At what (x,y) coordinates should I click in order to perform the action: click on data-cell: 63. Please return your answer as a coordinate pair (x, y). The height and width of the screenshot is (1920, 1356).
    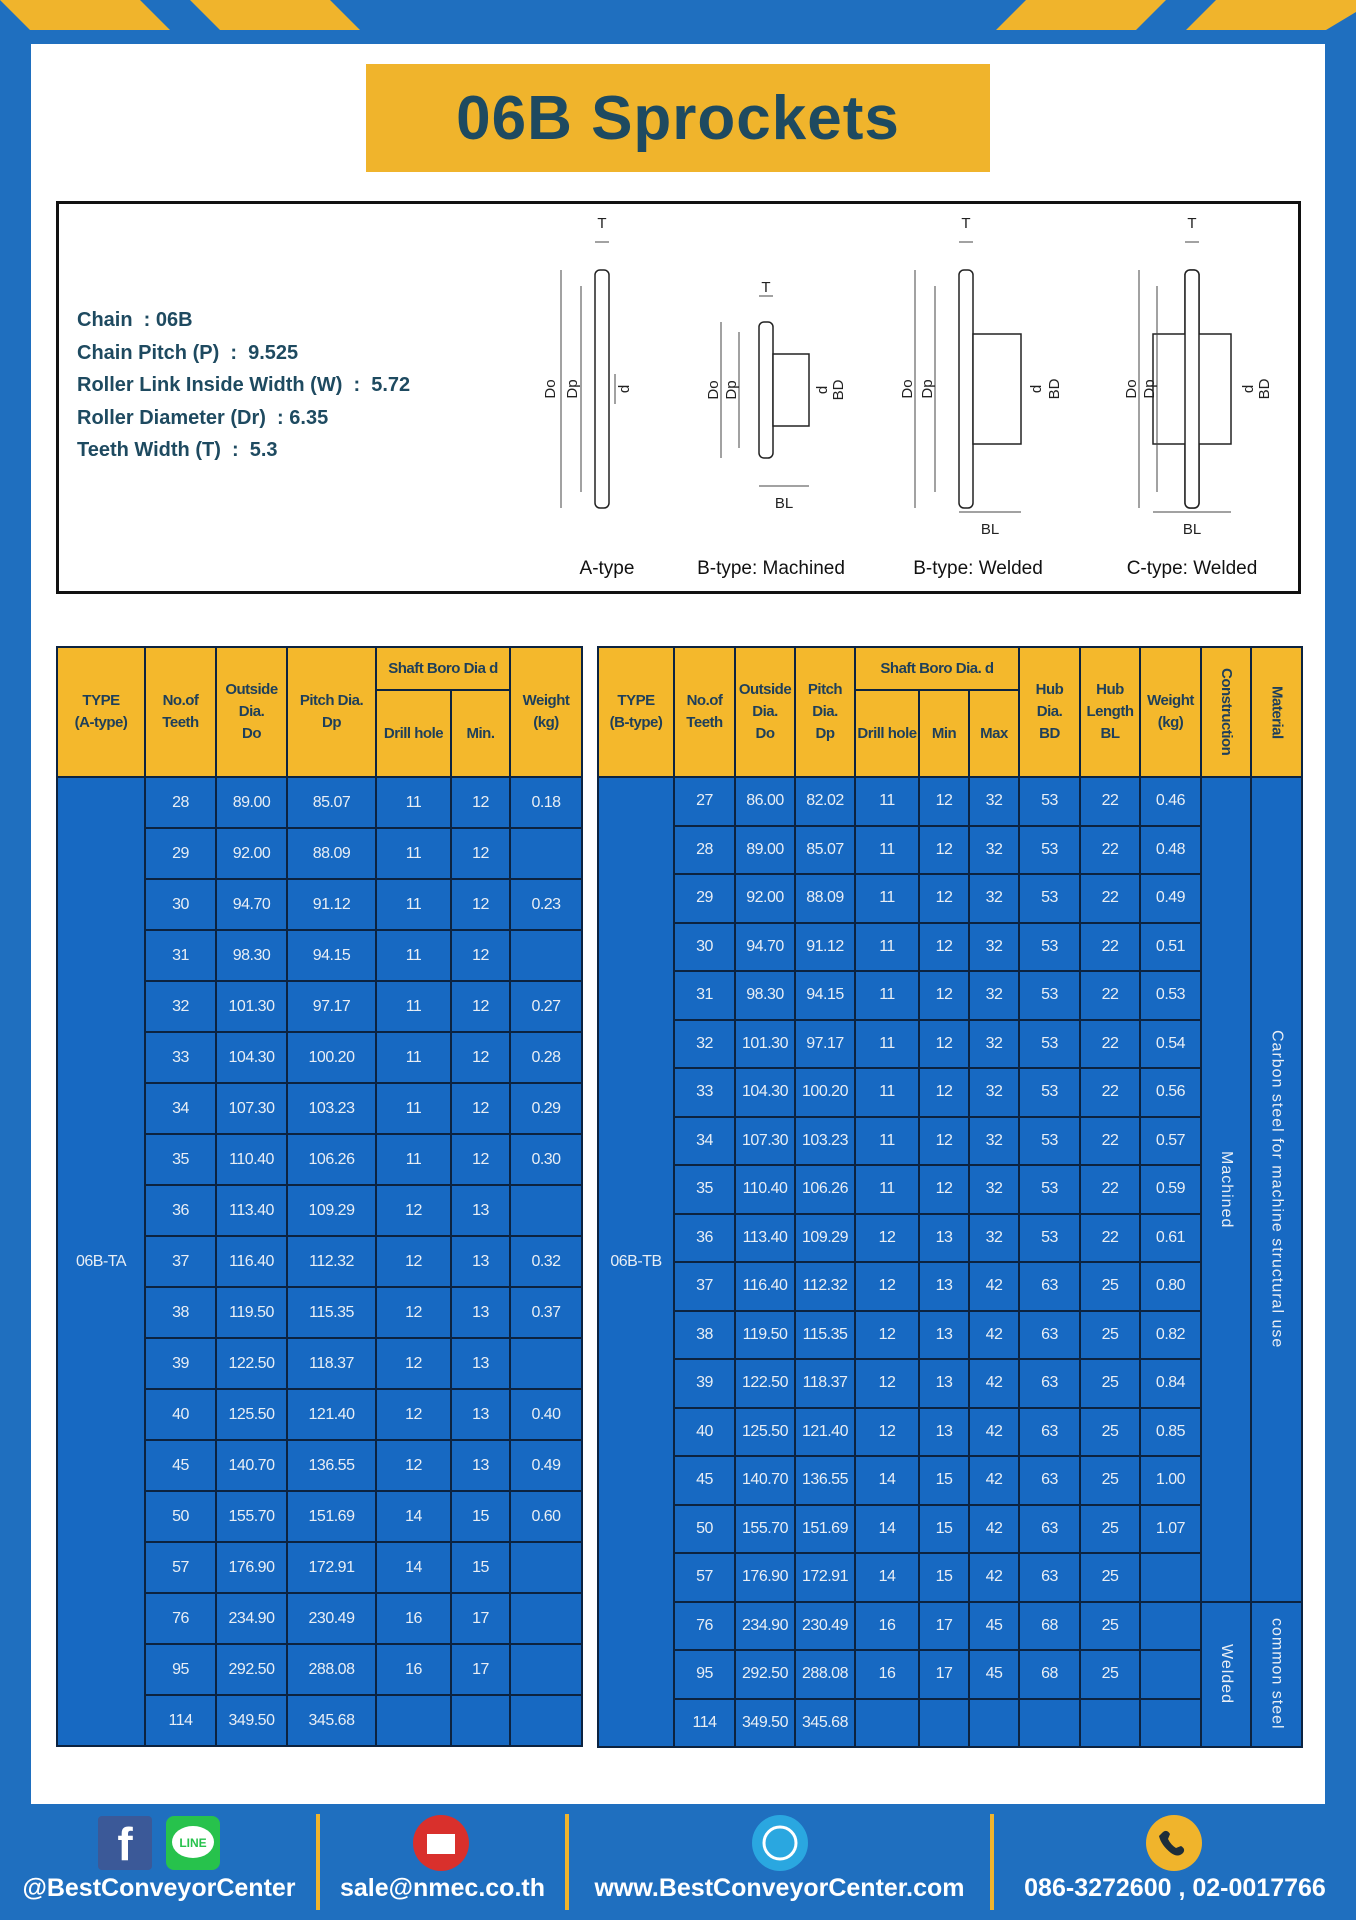
    Looking at the image, I should click on (1049, 1383).